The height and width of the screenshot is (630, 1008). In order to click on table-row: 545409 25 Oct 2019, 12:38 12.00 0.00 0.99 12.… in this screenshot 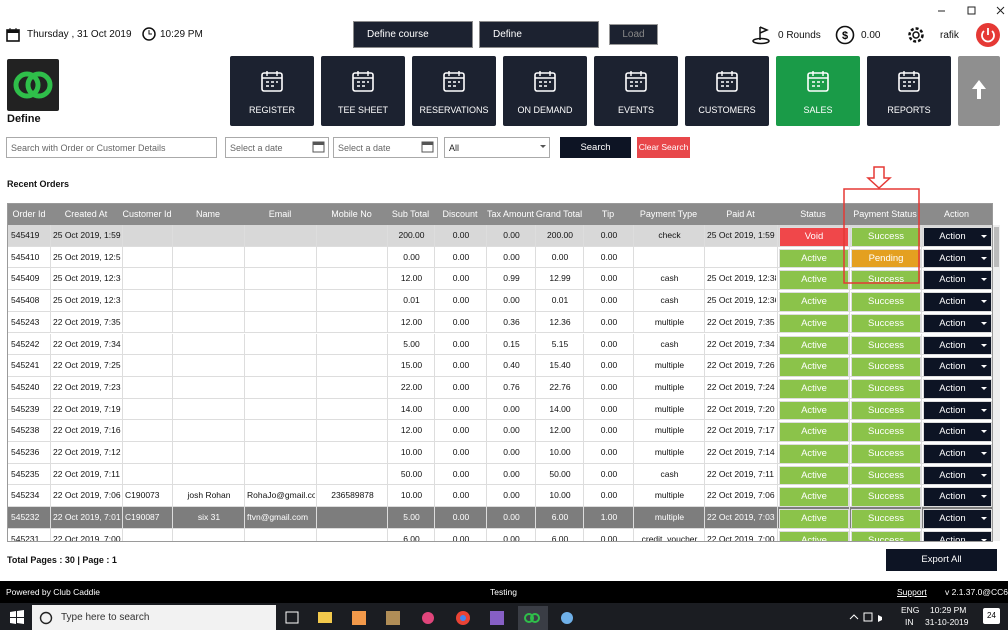, I will do `click(500, 279)`.